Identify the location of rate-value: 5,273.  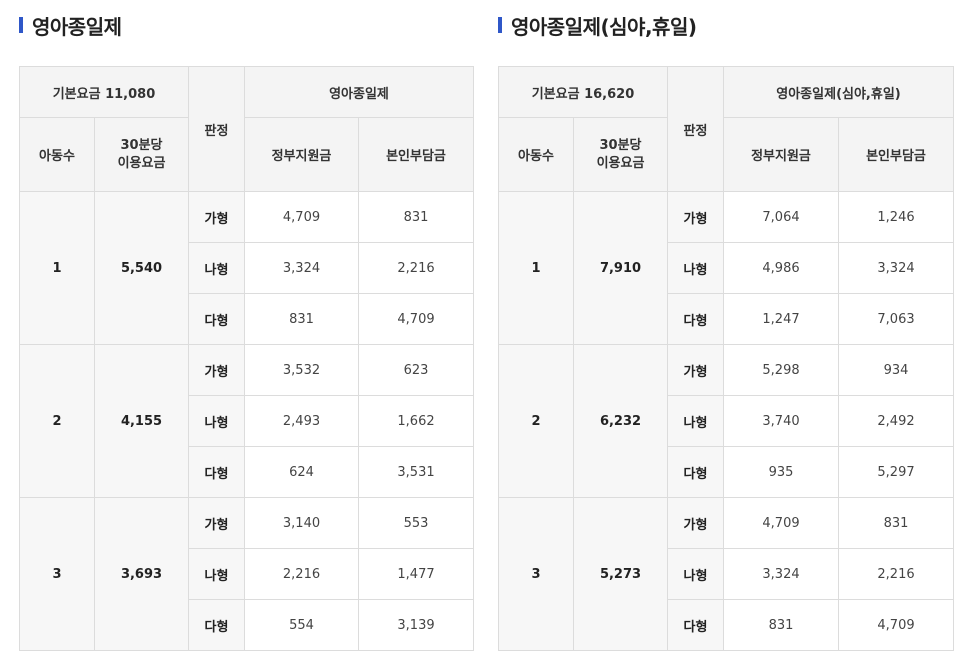
(620, 574).